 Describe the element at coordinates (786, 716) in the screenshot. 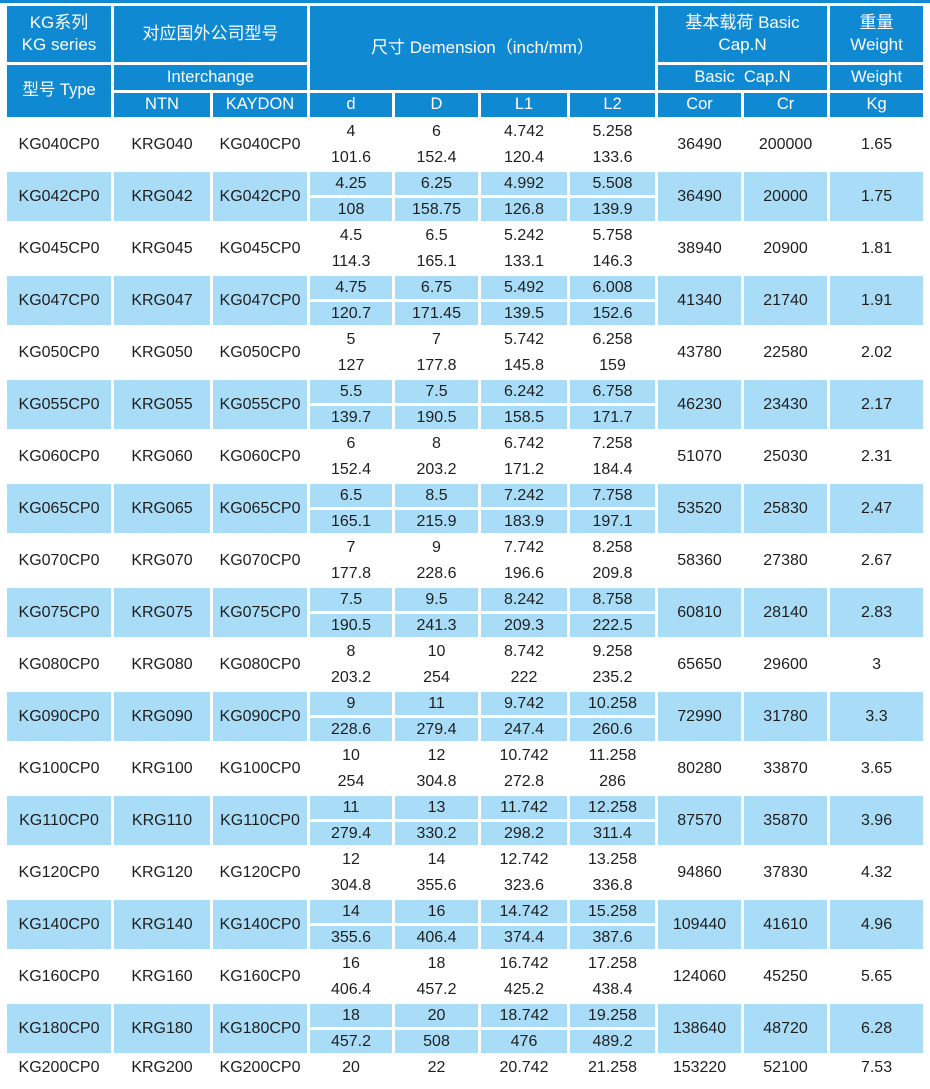

I see `cell-cr: 31780` at that location.